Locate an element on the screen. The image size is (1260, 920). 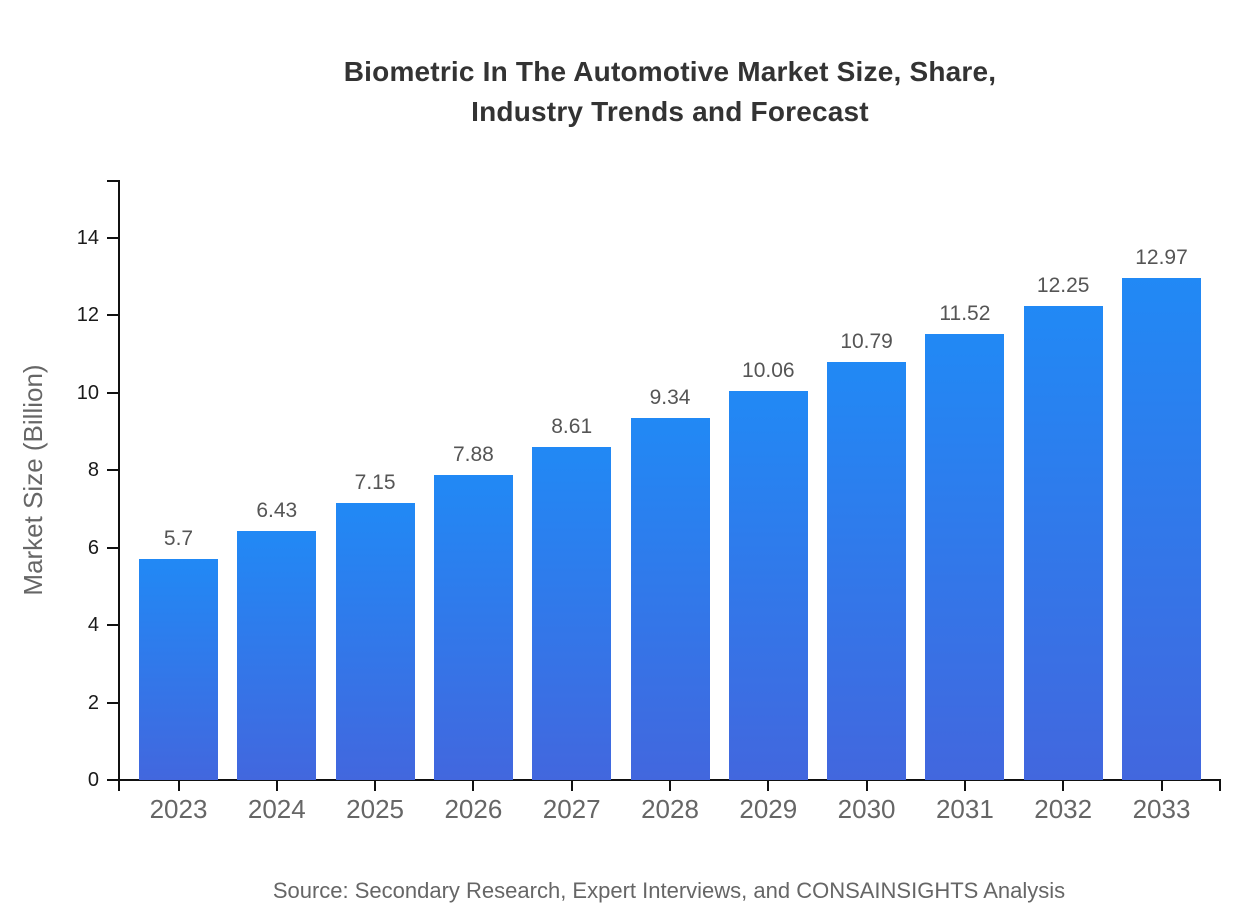
title-line-2: Industry Trends and Forecast is located at coordinates (670, 111).